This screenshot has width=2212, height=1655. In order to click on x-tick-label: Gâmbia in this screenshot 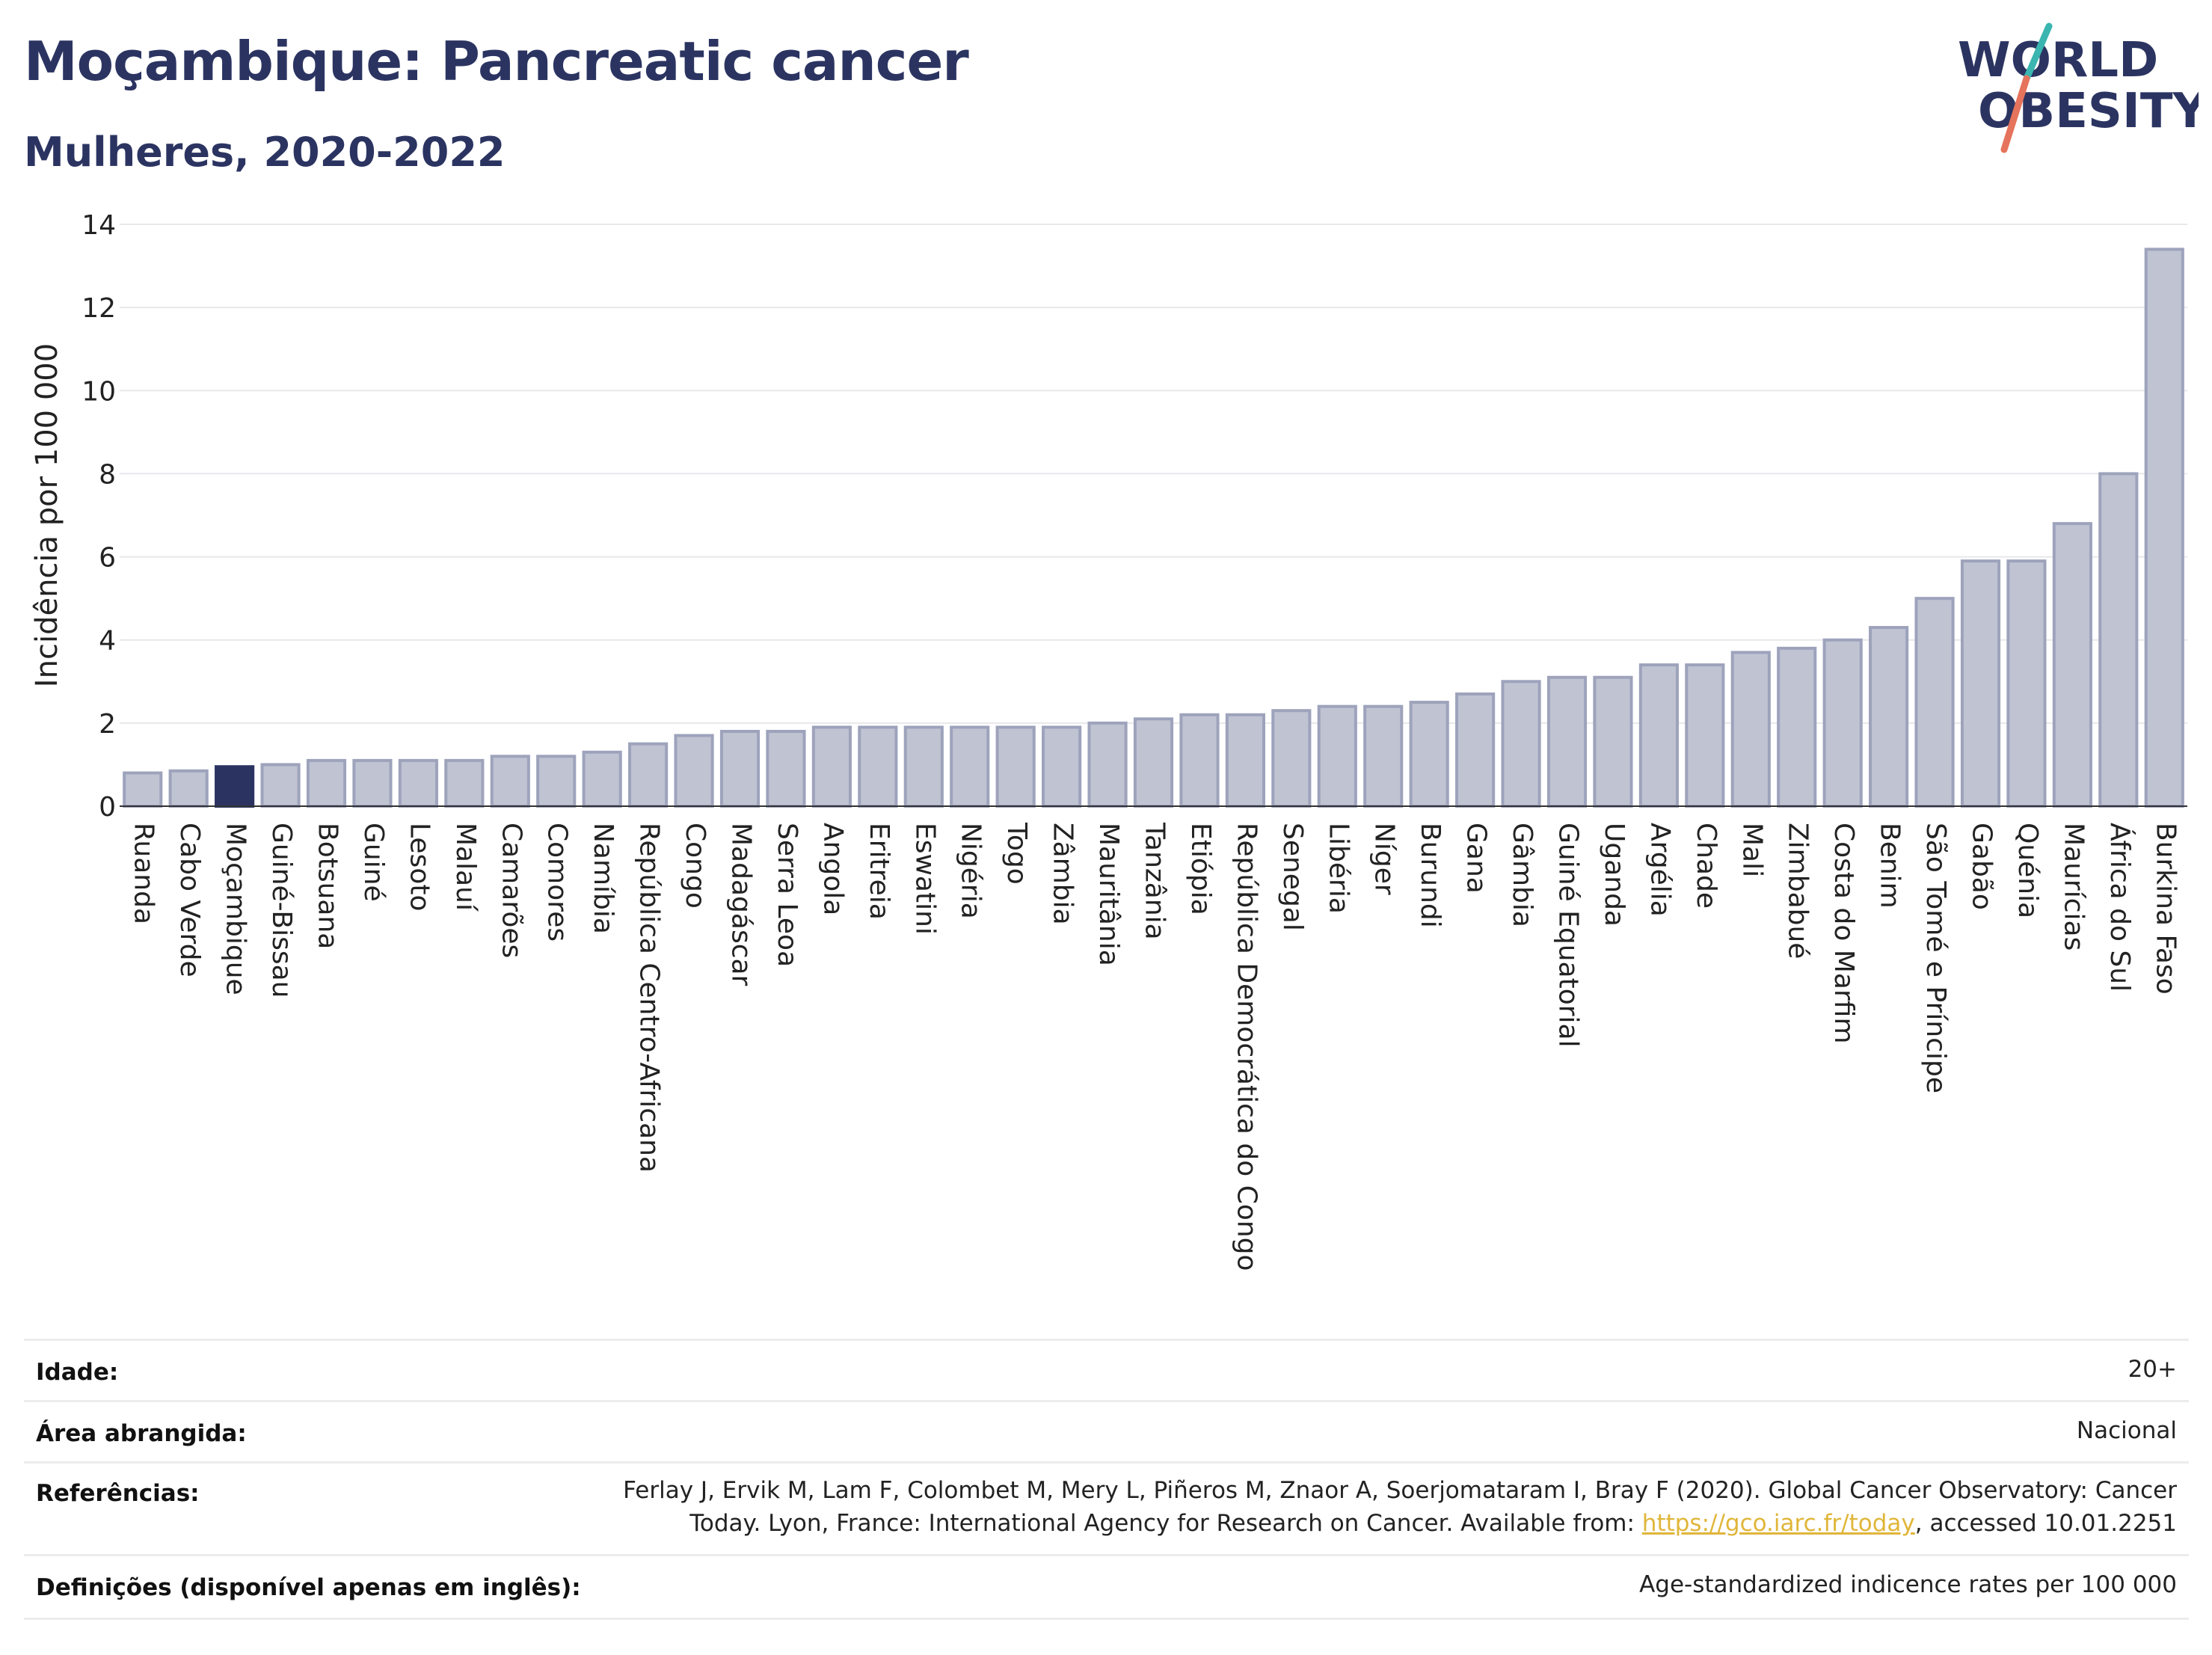, I will do `click(1522, 875)`.